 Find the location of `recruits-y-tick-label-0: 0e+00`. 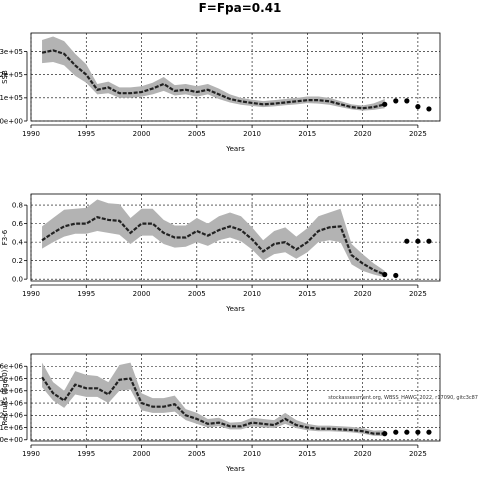

recruits-y-tick-label-0: 0e+00 is located at coordinates (11, 440).